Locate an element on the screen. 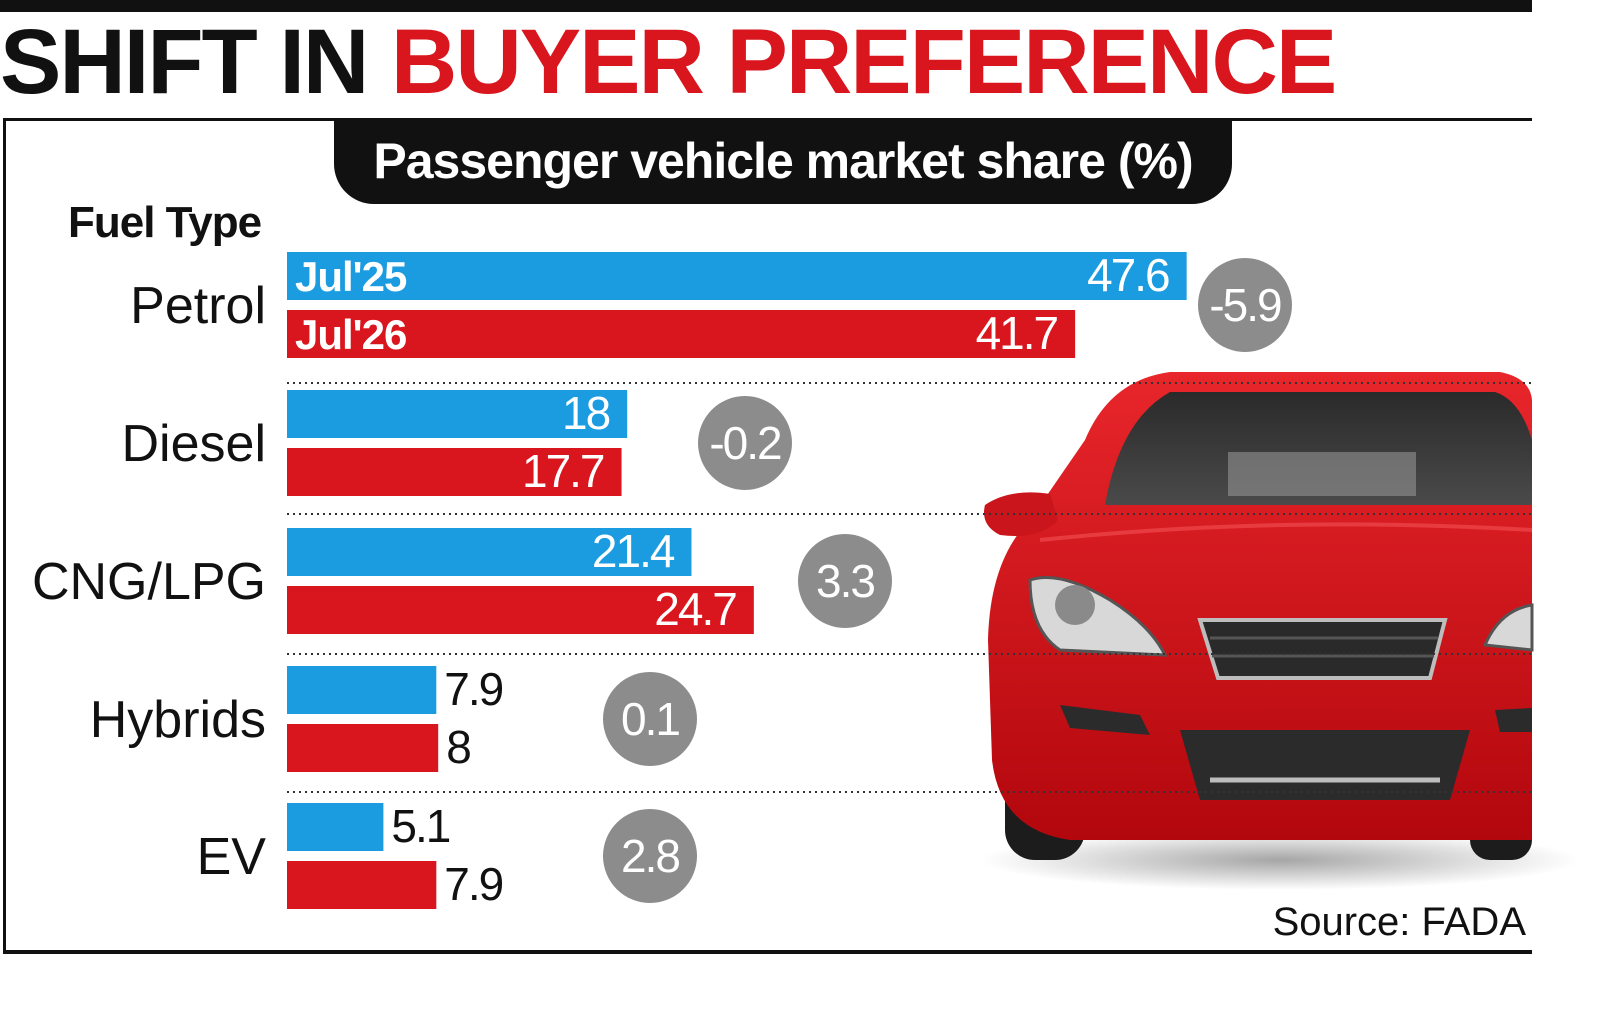 Image resolution: width=1600 pixels, height=1014 pixels. data-label: 18 is located at coordinates (586, 413).